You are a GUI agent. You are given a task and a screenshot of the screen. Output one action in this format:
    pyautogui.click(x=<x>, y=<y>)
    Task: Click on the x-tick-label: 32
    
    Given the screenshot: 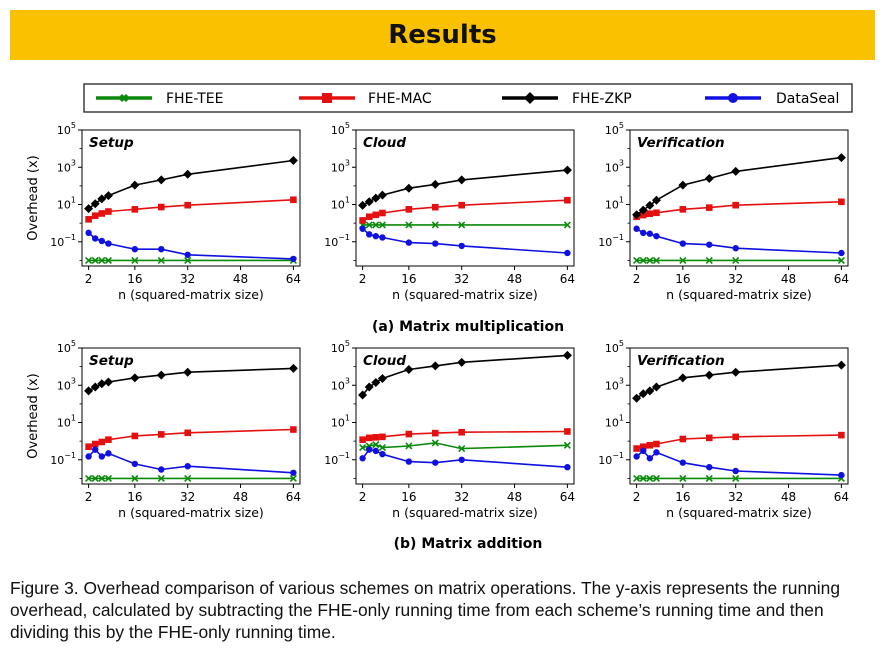 What is the action you would take?
    pyautogui.click(x=461, y=497)
    